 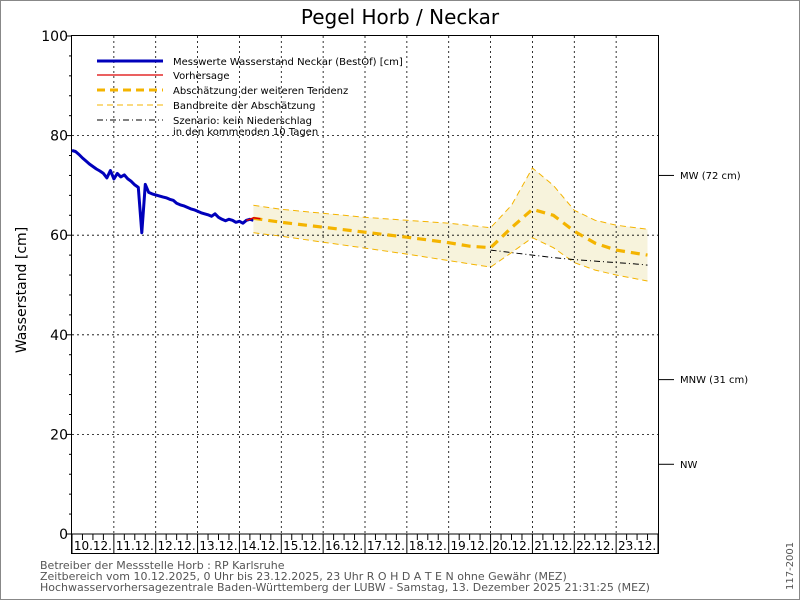 I want to click on footer-code: 117-2001, so click(x=790, y=566).